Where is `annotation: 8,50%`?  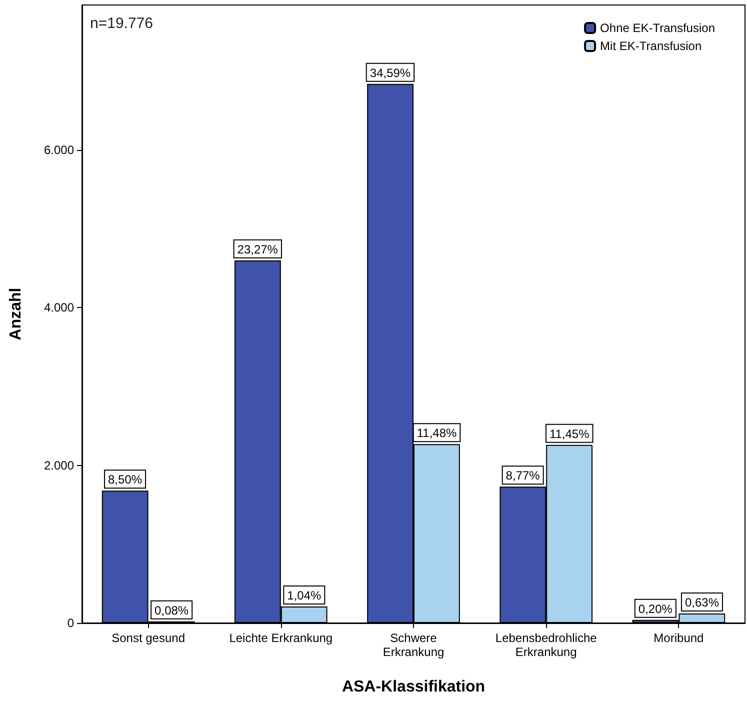
annotation: 8,50% is located at coordinates (125, 479).